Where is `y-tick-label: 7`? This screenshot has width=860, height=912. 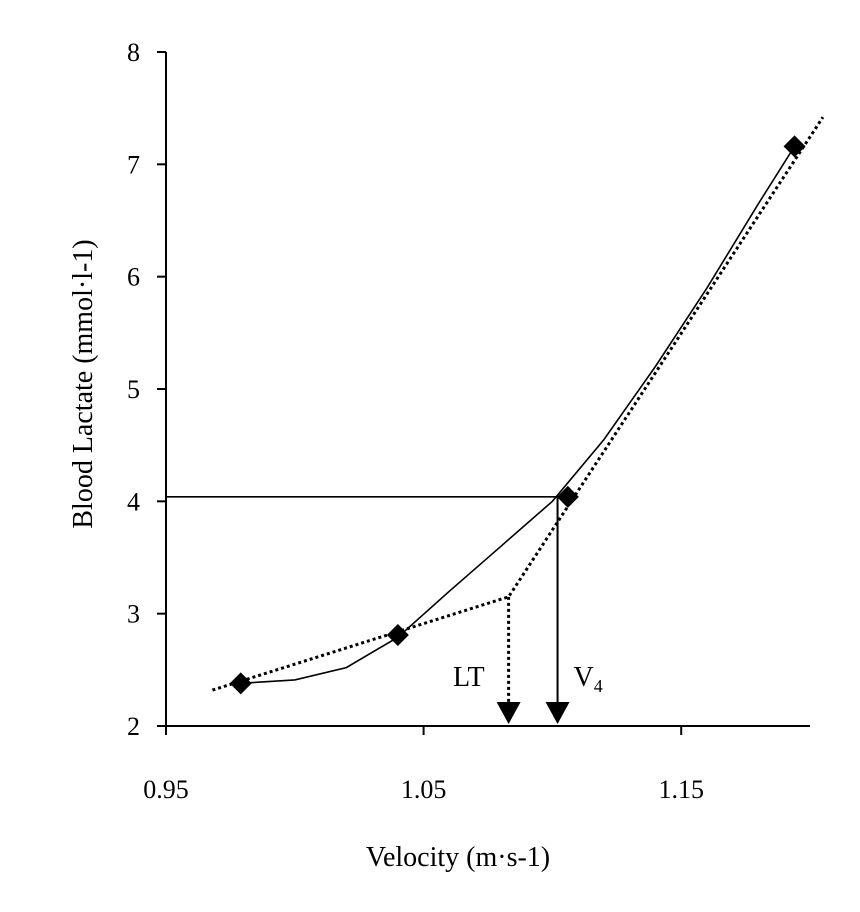 y-tick-label: 7 is located at coordinates (133, 164).